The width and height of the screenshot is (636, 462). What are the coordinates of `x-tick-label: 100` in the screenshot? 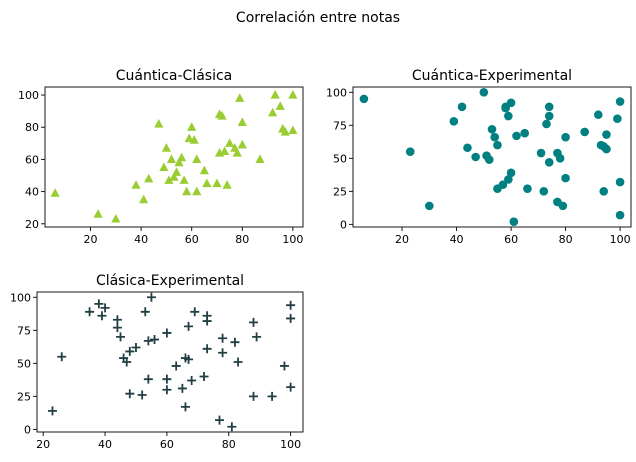 It's located at (292, 239).